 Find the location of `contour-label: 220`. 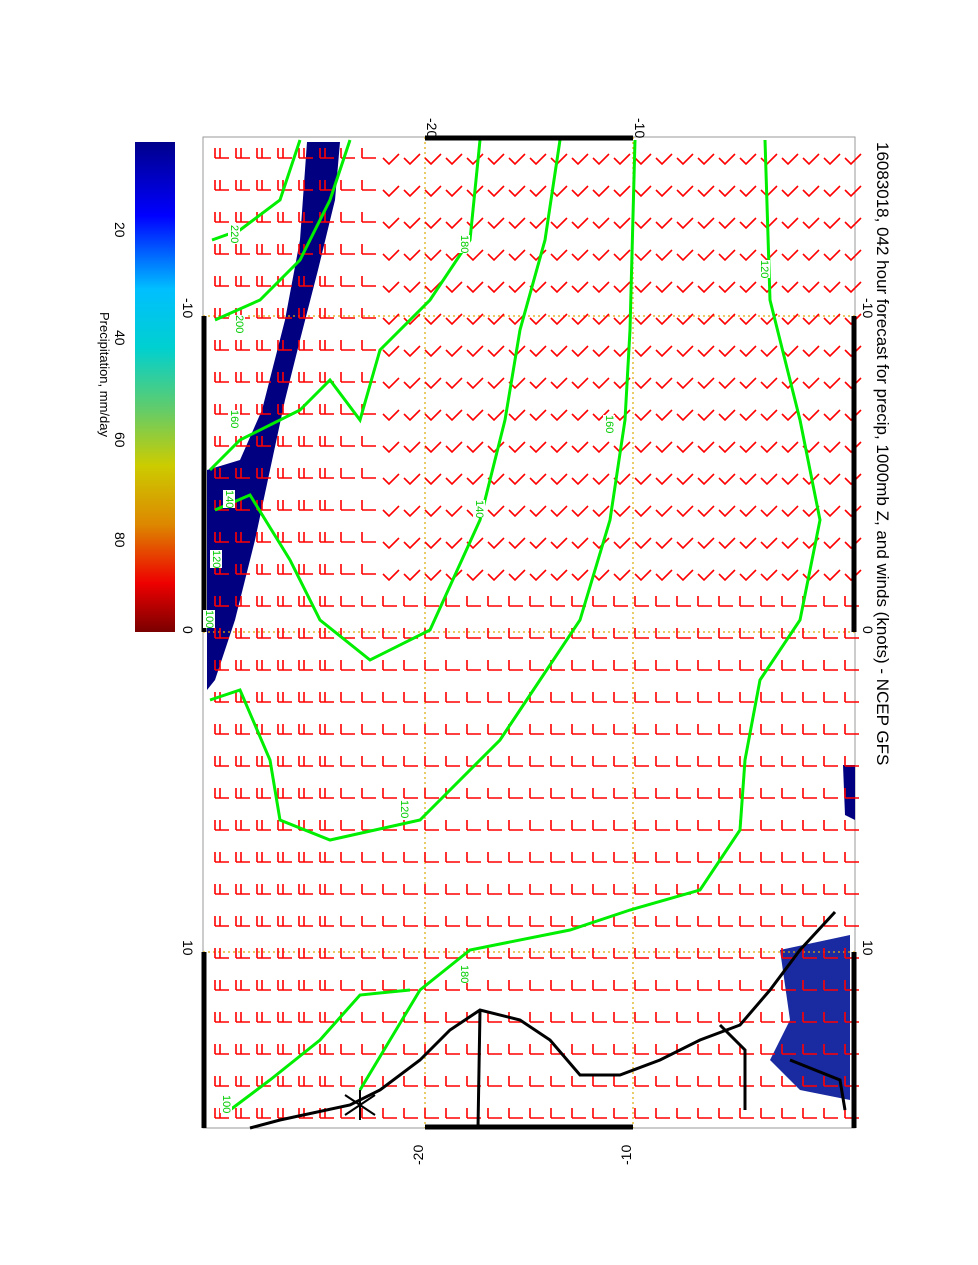

contour-label: 220 is located at coordinates (234, 234).